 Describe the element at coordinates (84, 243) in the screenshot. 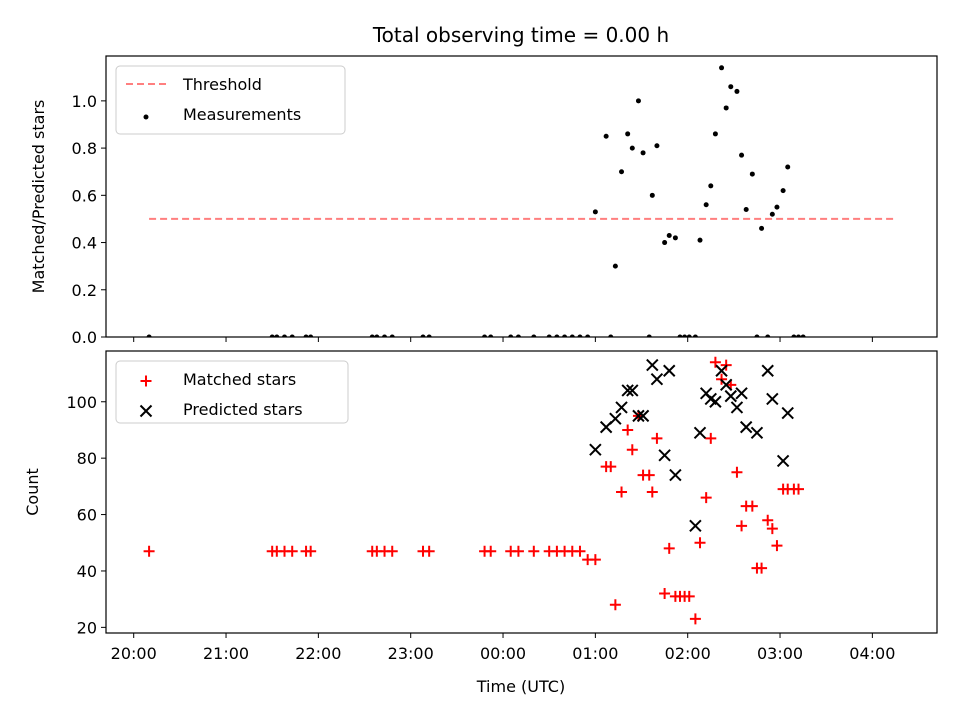

I see `y-tick-label: 0.4` at that location.